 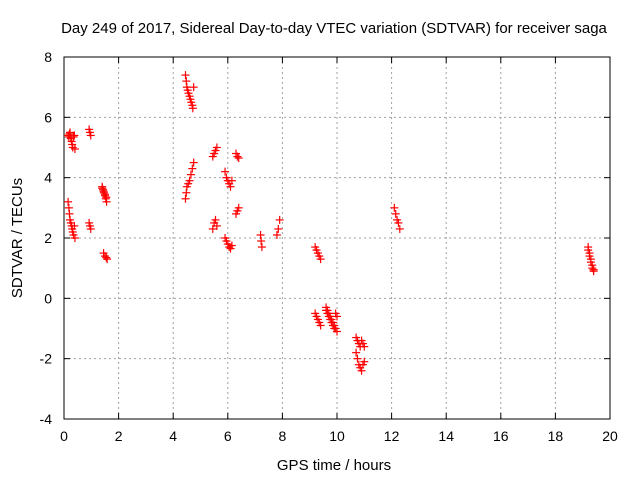 I want to click on x-axis-title: GPS time / hours, so click(x=334, y=465).